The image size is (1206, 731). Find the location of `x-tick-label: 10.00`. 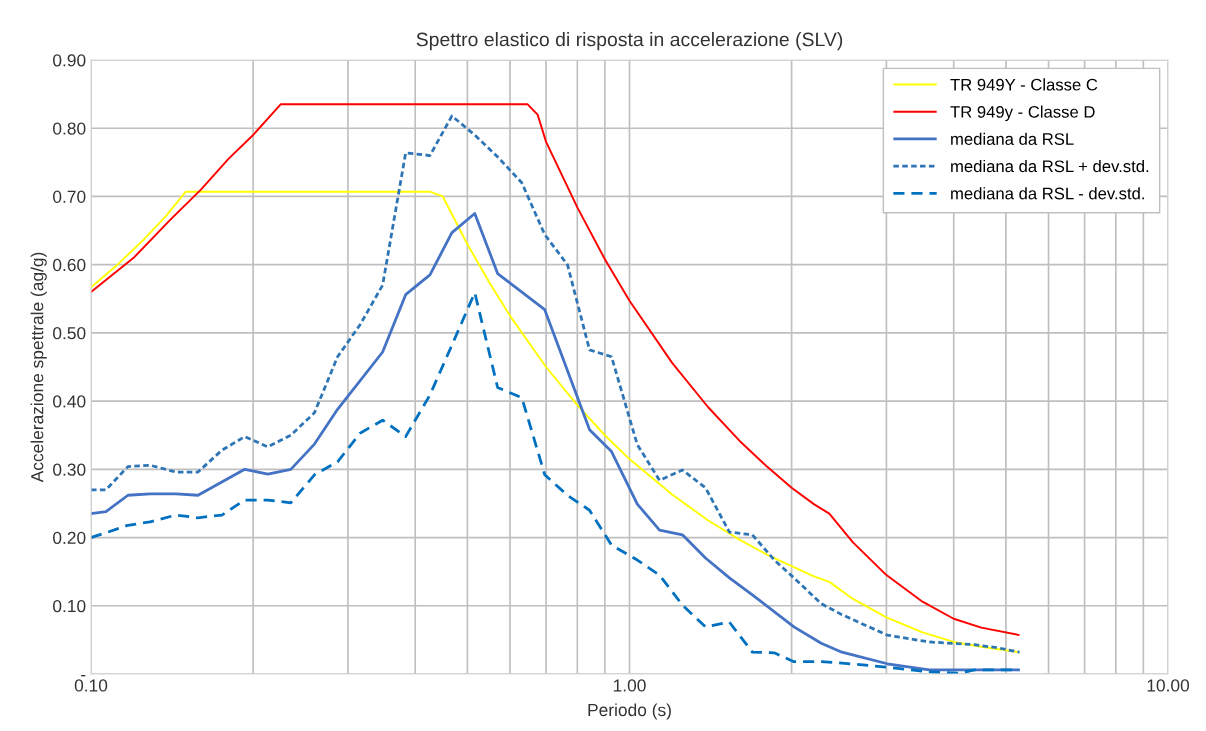

x-tick-label: 10.00 is located at coordinates (1168, 685).